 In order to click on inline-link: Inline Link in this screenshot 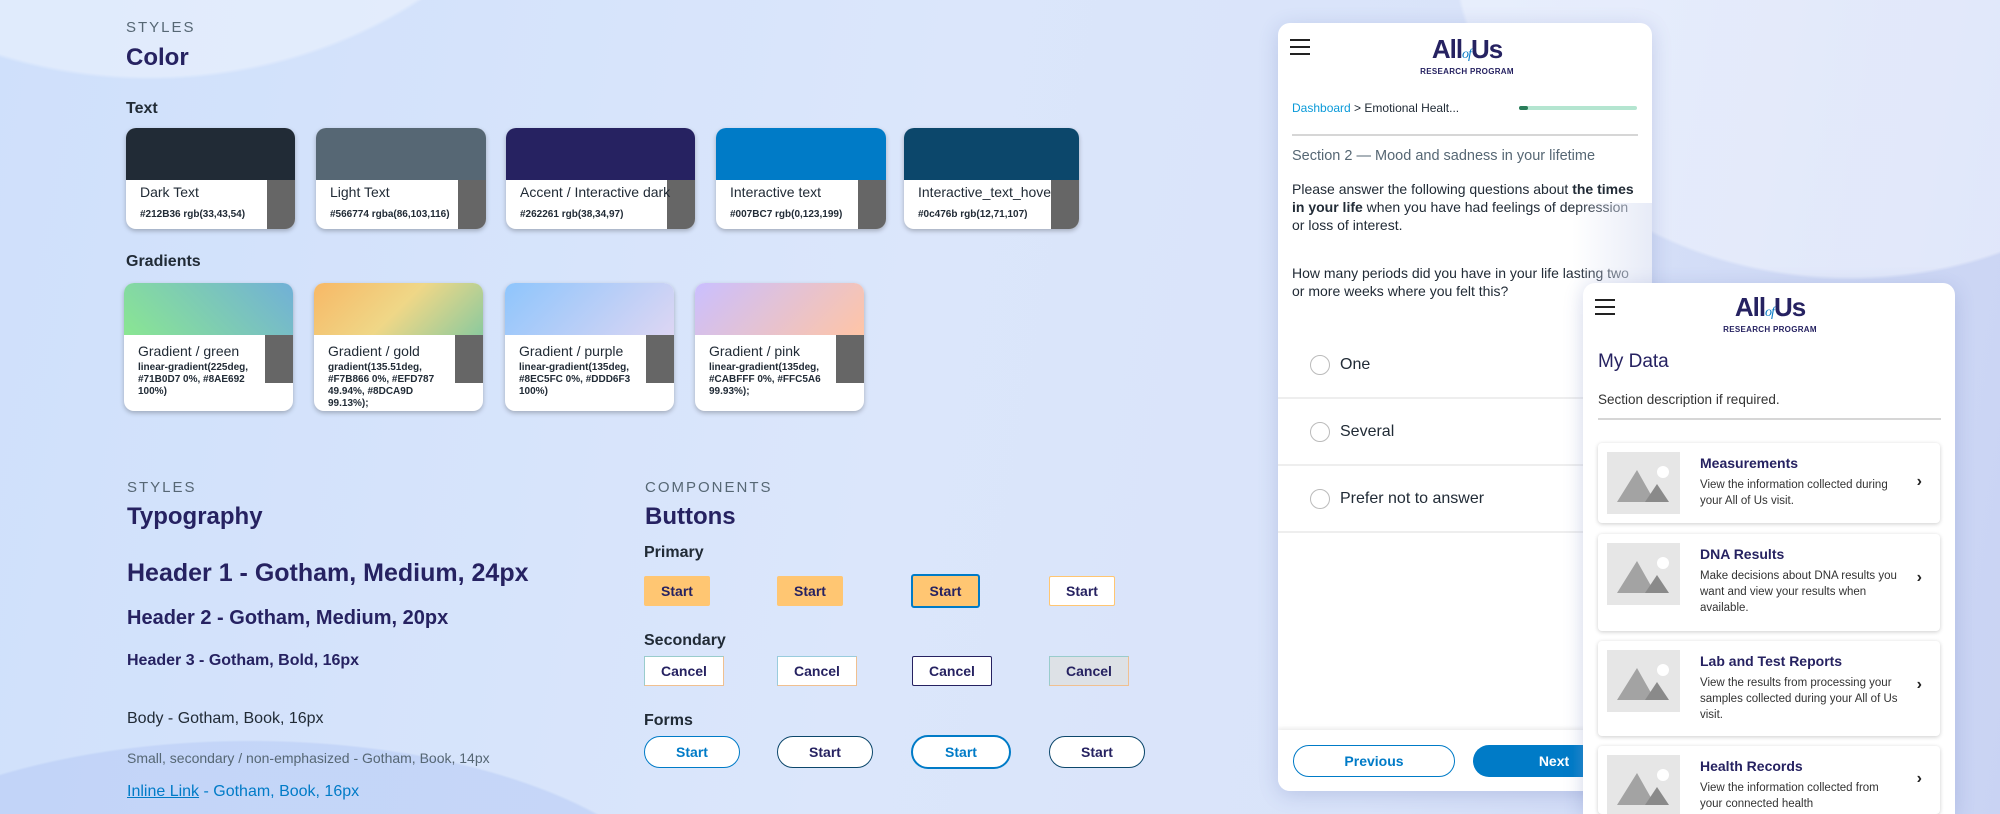, I will do `click(163, 791)`.